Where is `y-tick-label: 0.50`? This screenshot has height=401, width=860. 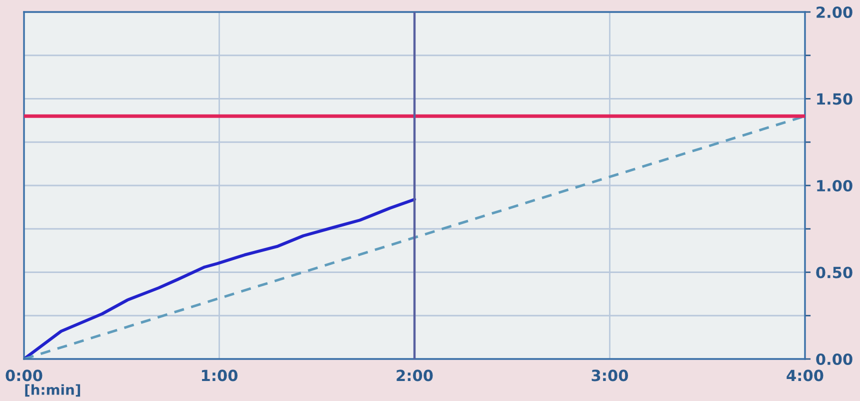
y-tick-label: 0.50 is located at coordinates (834, 272).